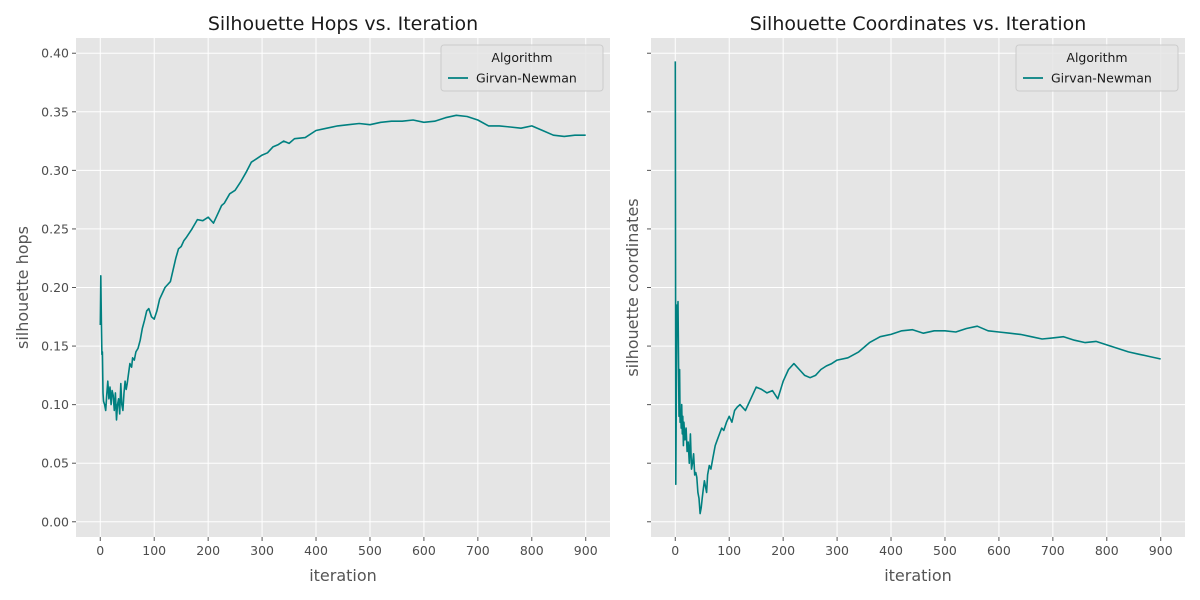 The width and height of the screenshot is (1200, 600). What do you see at coordinates (55, 346) in the screenshot?
I see `y-tick-label: 0.15` at bounding box center [55, 346].